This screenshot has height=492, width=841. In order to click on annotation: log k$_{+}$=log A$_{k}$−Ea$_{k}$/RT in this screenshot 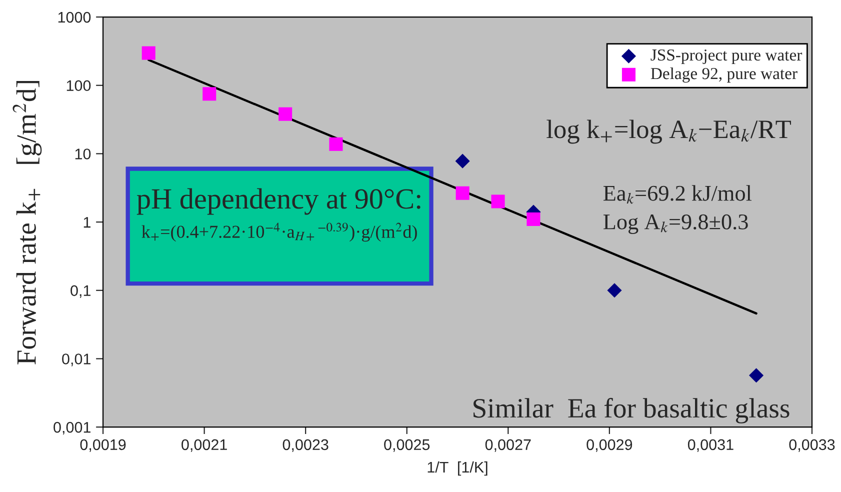, I will do `click(668, 132)`.